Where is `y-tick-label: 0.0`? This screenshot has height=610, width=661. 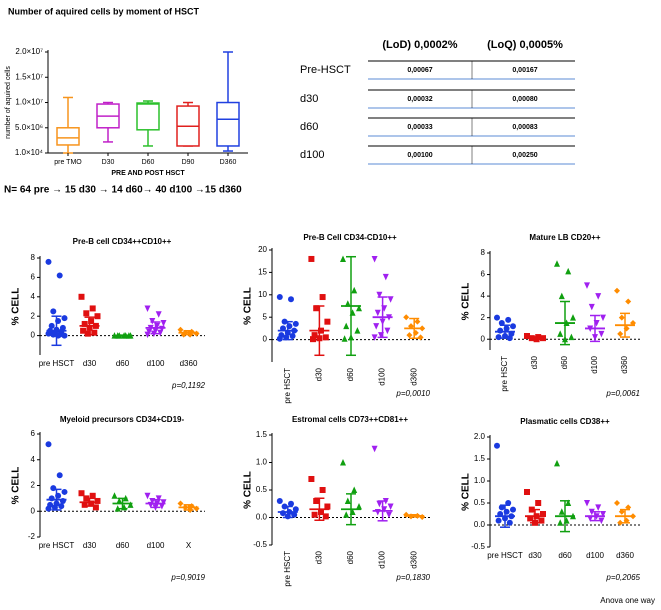 y-tick-label: 0.0 is located at coordinates (262, 517).